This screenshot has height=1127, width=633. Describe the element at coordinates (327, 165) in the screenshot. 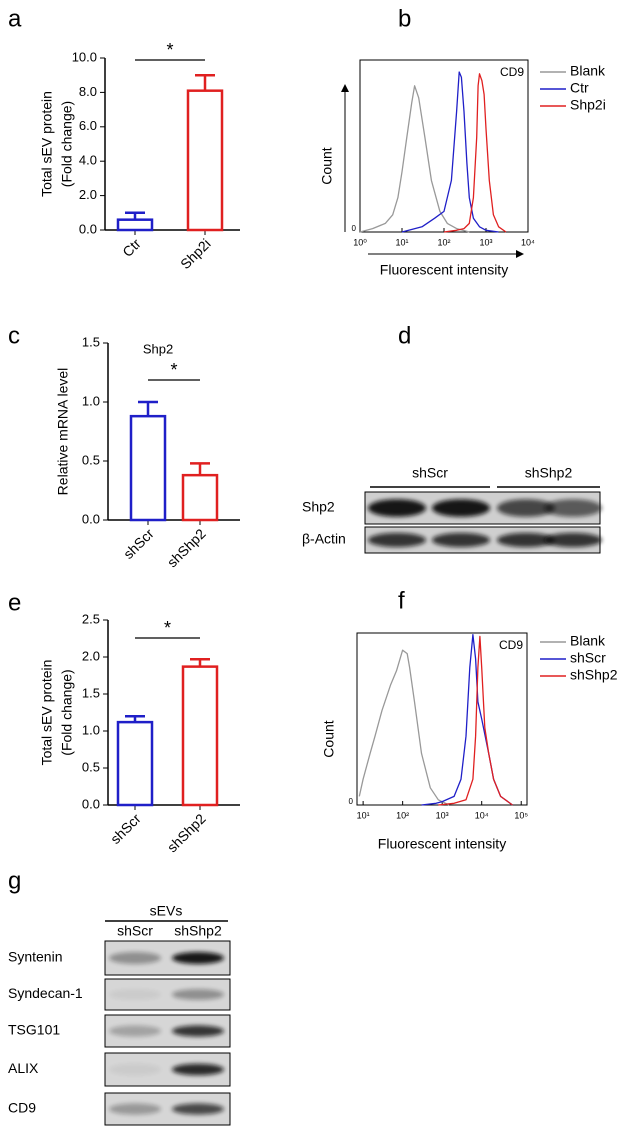

I see `y-axis-label: Count` at that location.